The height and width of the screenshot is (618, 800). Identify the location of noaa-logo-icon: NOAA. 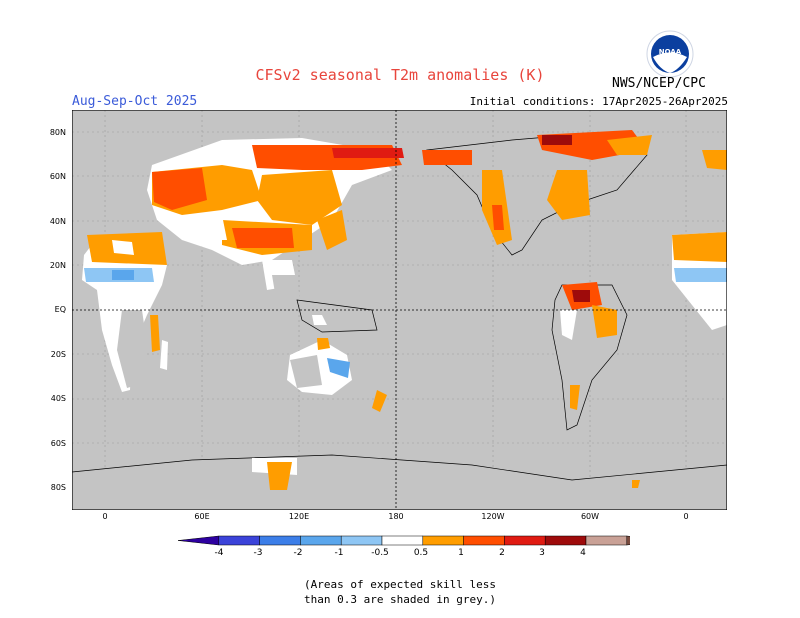
(670, 54).